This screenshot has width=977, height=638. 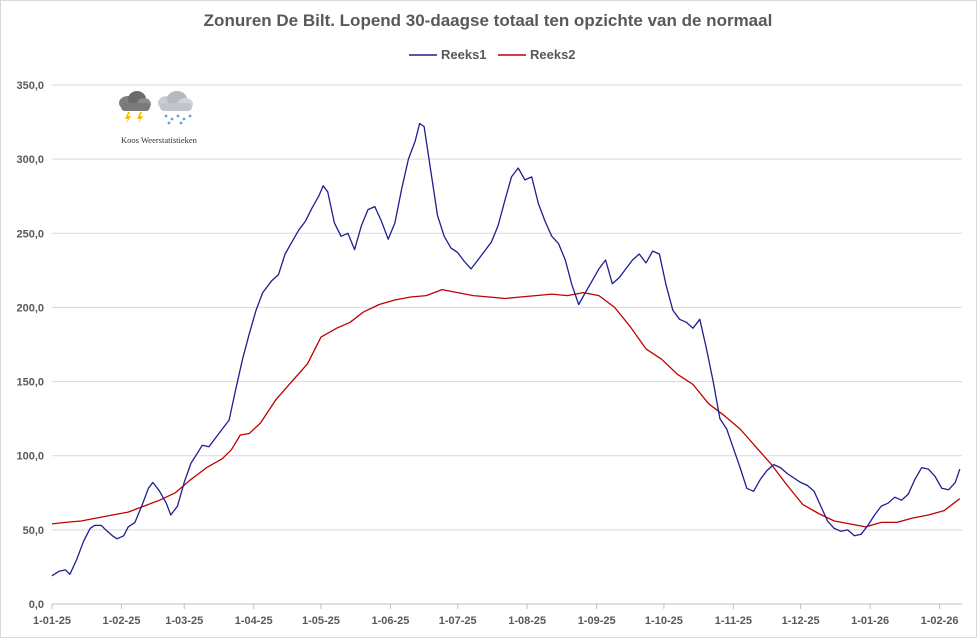 What do you see at coordinates (321, 621) in the screenshot?
I see `x-tick-label: 1-05-25` at bounding box center [321, 621].